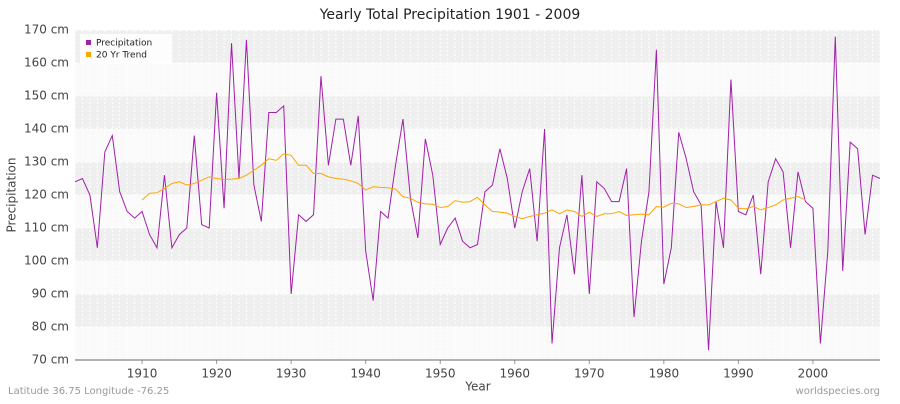 The width and height of the screenshot is (900, 404). I want to click on x-tick-label: 1920, so click(216, 374).